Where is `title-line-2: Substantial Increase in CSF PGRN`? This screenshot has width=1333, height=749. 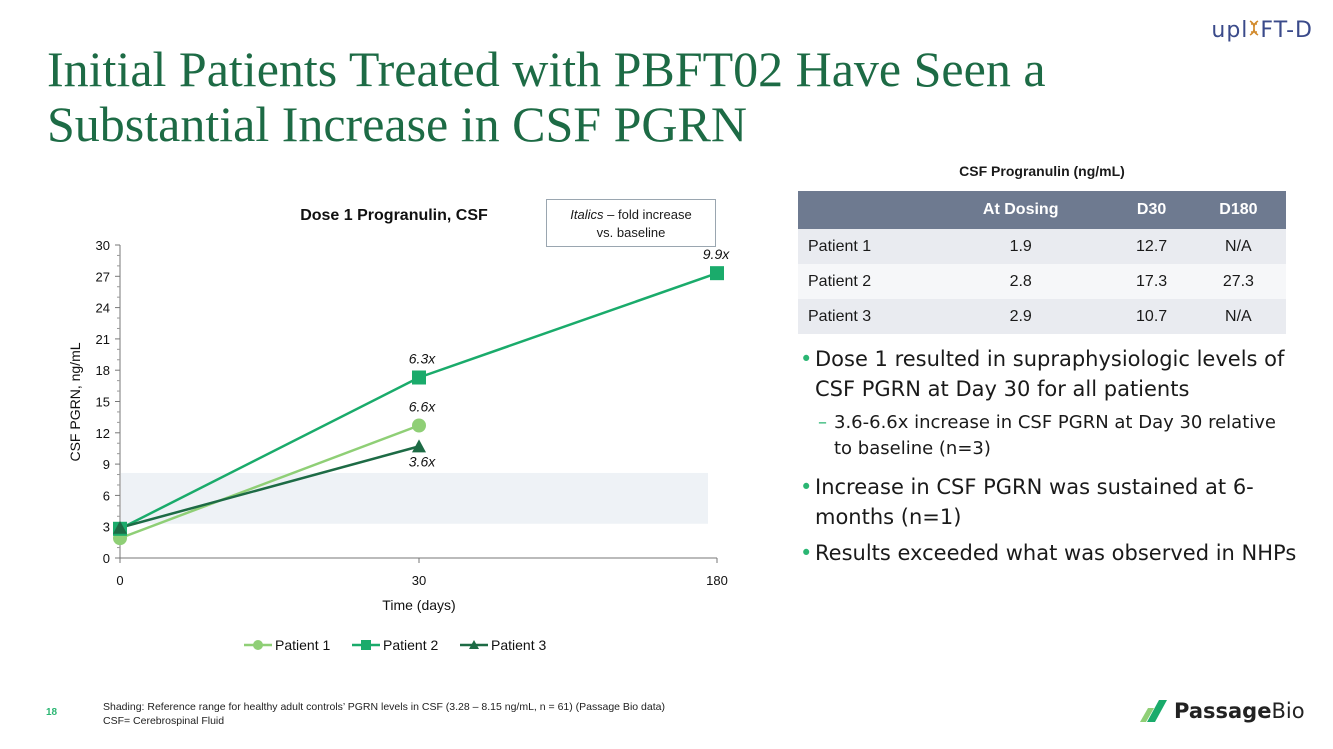
title-line-2: Substantial Increase in CSF PGRN is located at coordinates (397, 124).